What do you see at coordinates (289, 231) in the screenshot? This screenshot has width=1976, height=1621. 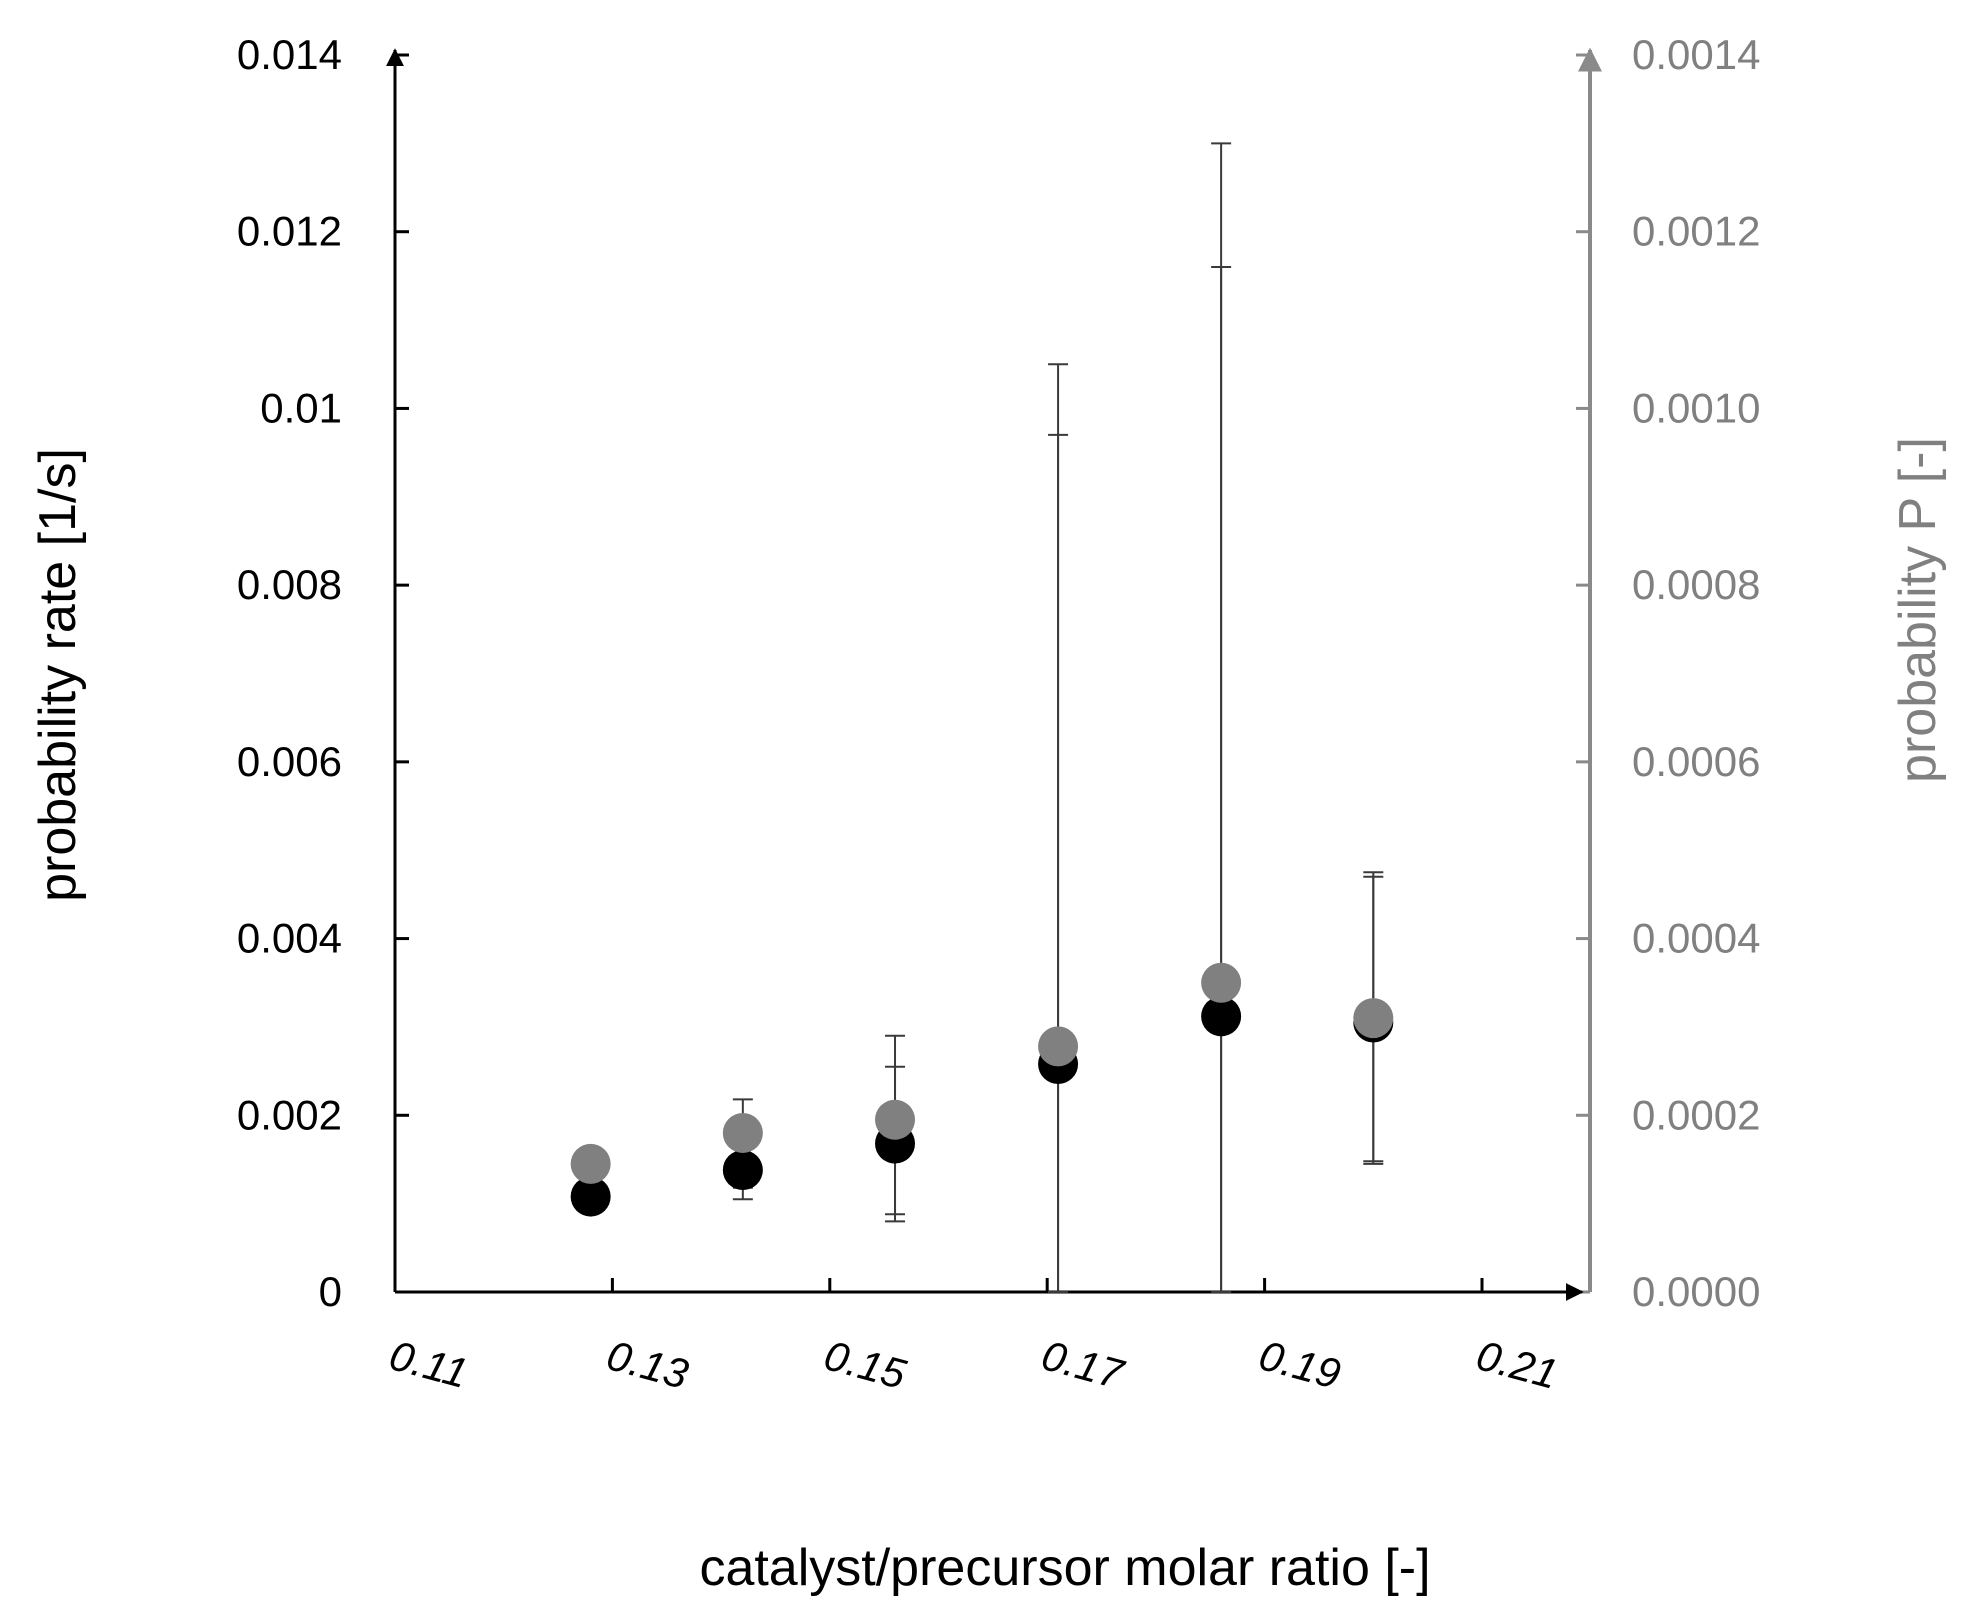 I see `left-tick-label: 0.012` at bounding box center [289, 231].